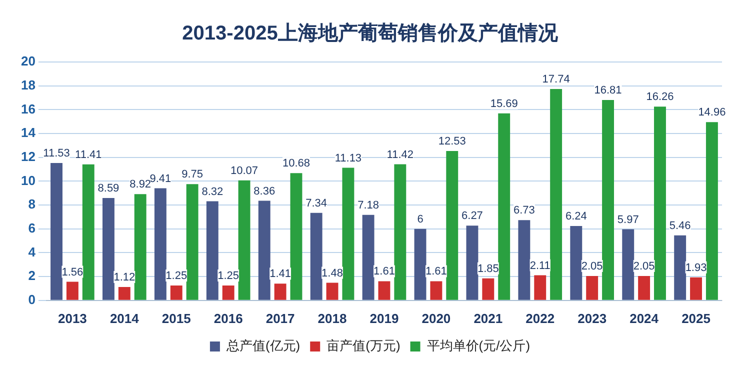 The width and height of the screenshot is (750, 371). What do you see at coordinates (262, 346) in the screenshot?
I see `legend-label: 总产值(亿元)` at bounding box center [262, 346].